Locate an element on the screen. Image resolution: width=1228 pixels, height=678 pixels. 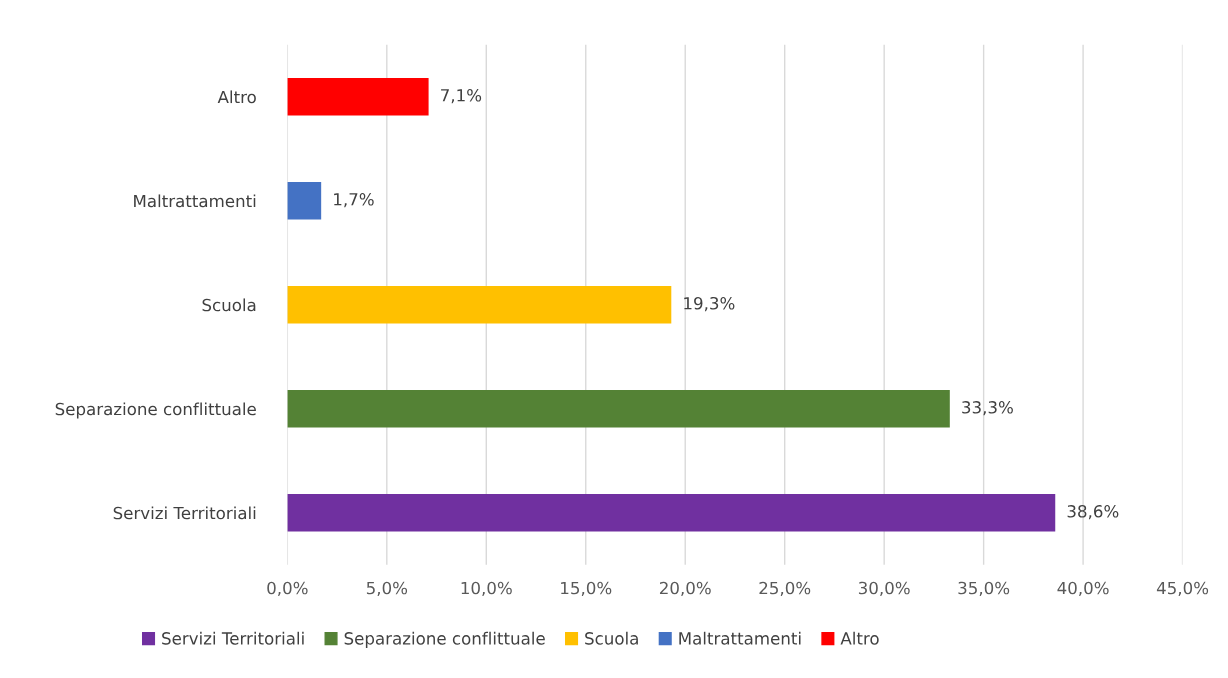
x-tick-label: 0,0% is located at coordinates (287, 589).